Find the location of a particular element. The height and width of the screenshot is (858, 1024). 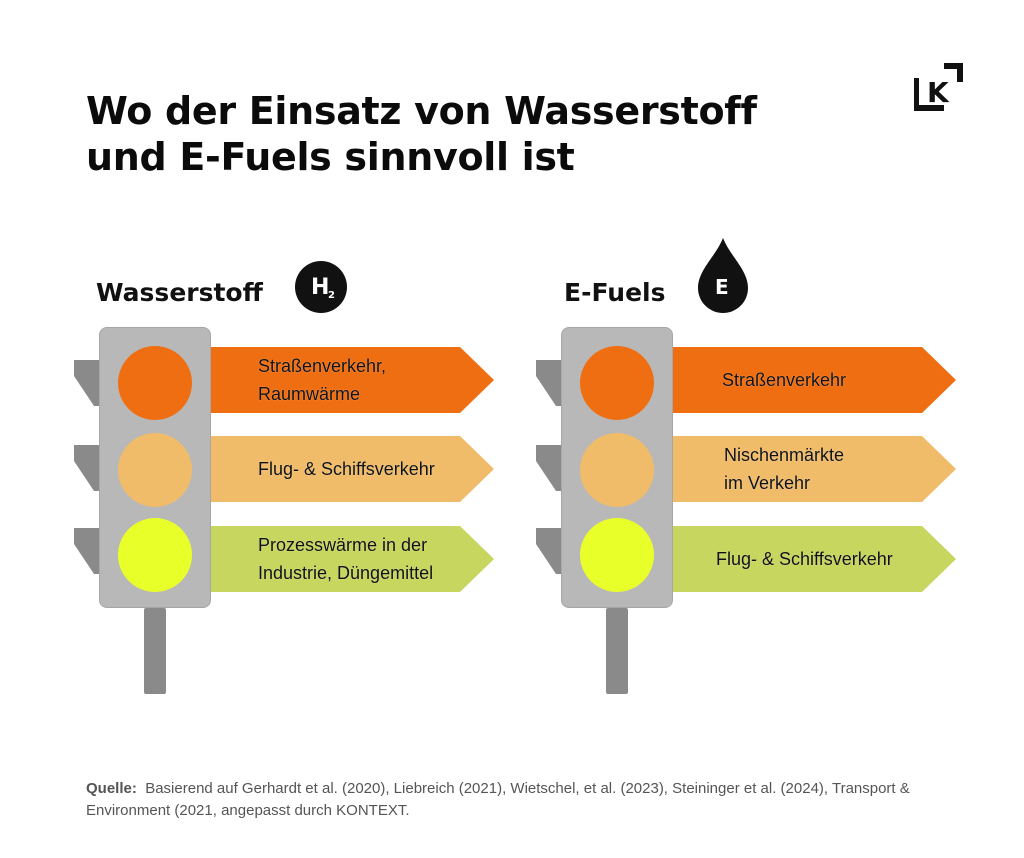

sign-line: Straßenverkehr is located at coordinates (784, 380).